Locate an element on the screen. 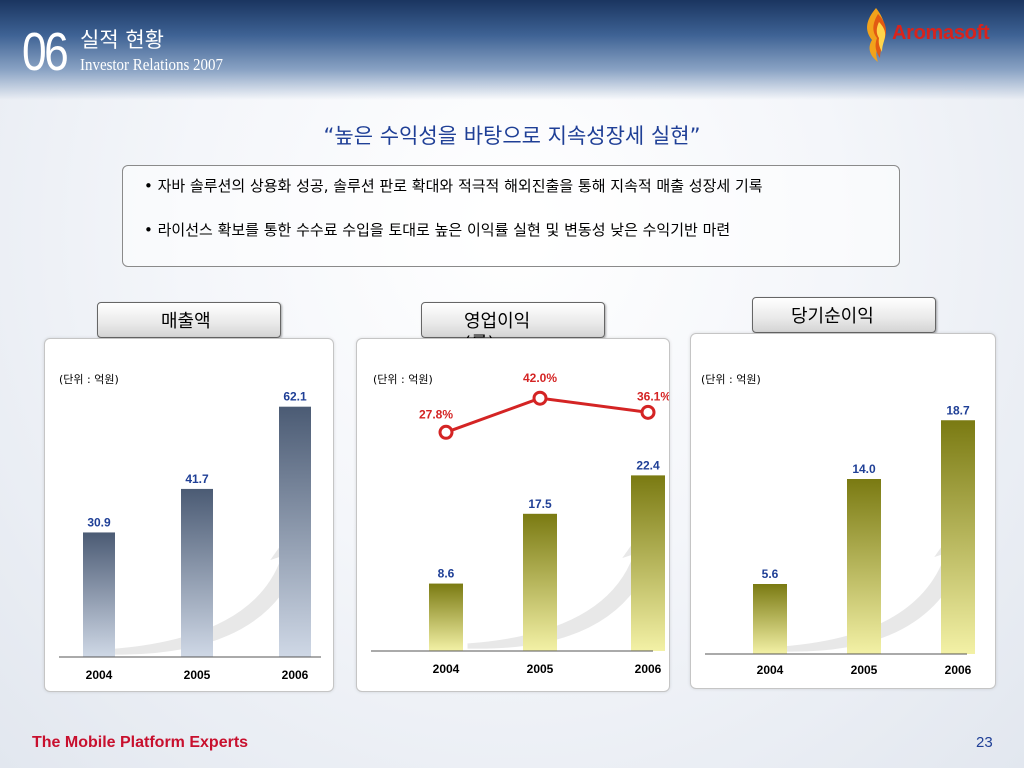  margin-label: 36.1% is located at coordinates (653, 396).